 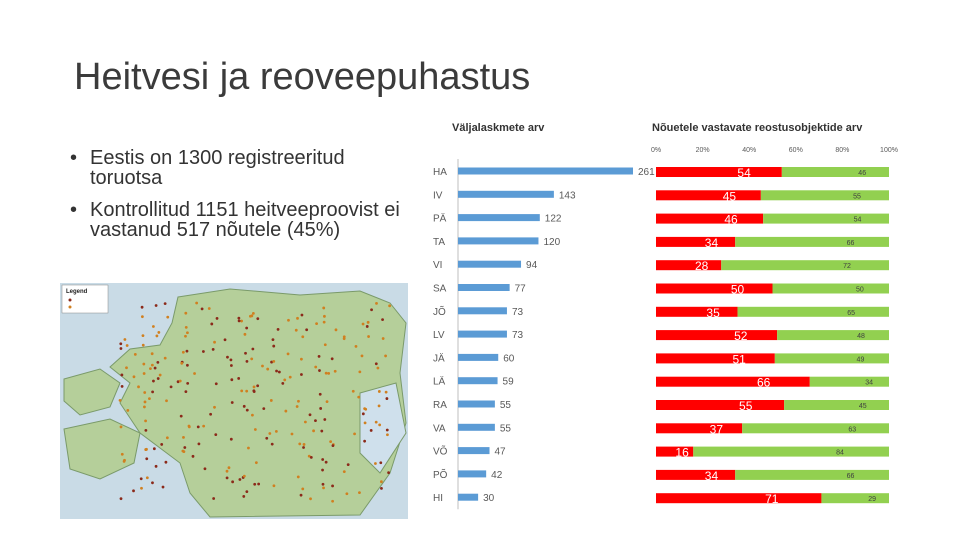 What do you see at coordinates (858, 220) in the screenshot?
I see `chart2-green-value-label: 54` at bounding box center [858, 220].